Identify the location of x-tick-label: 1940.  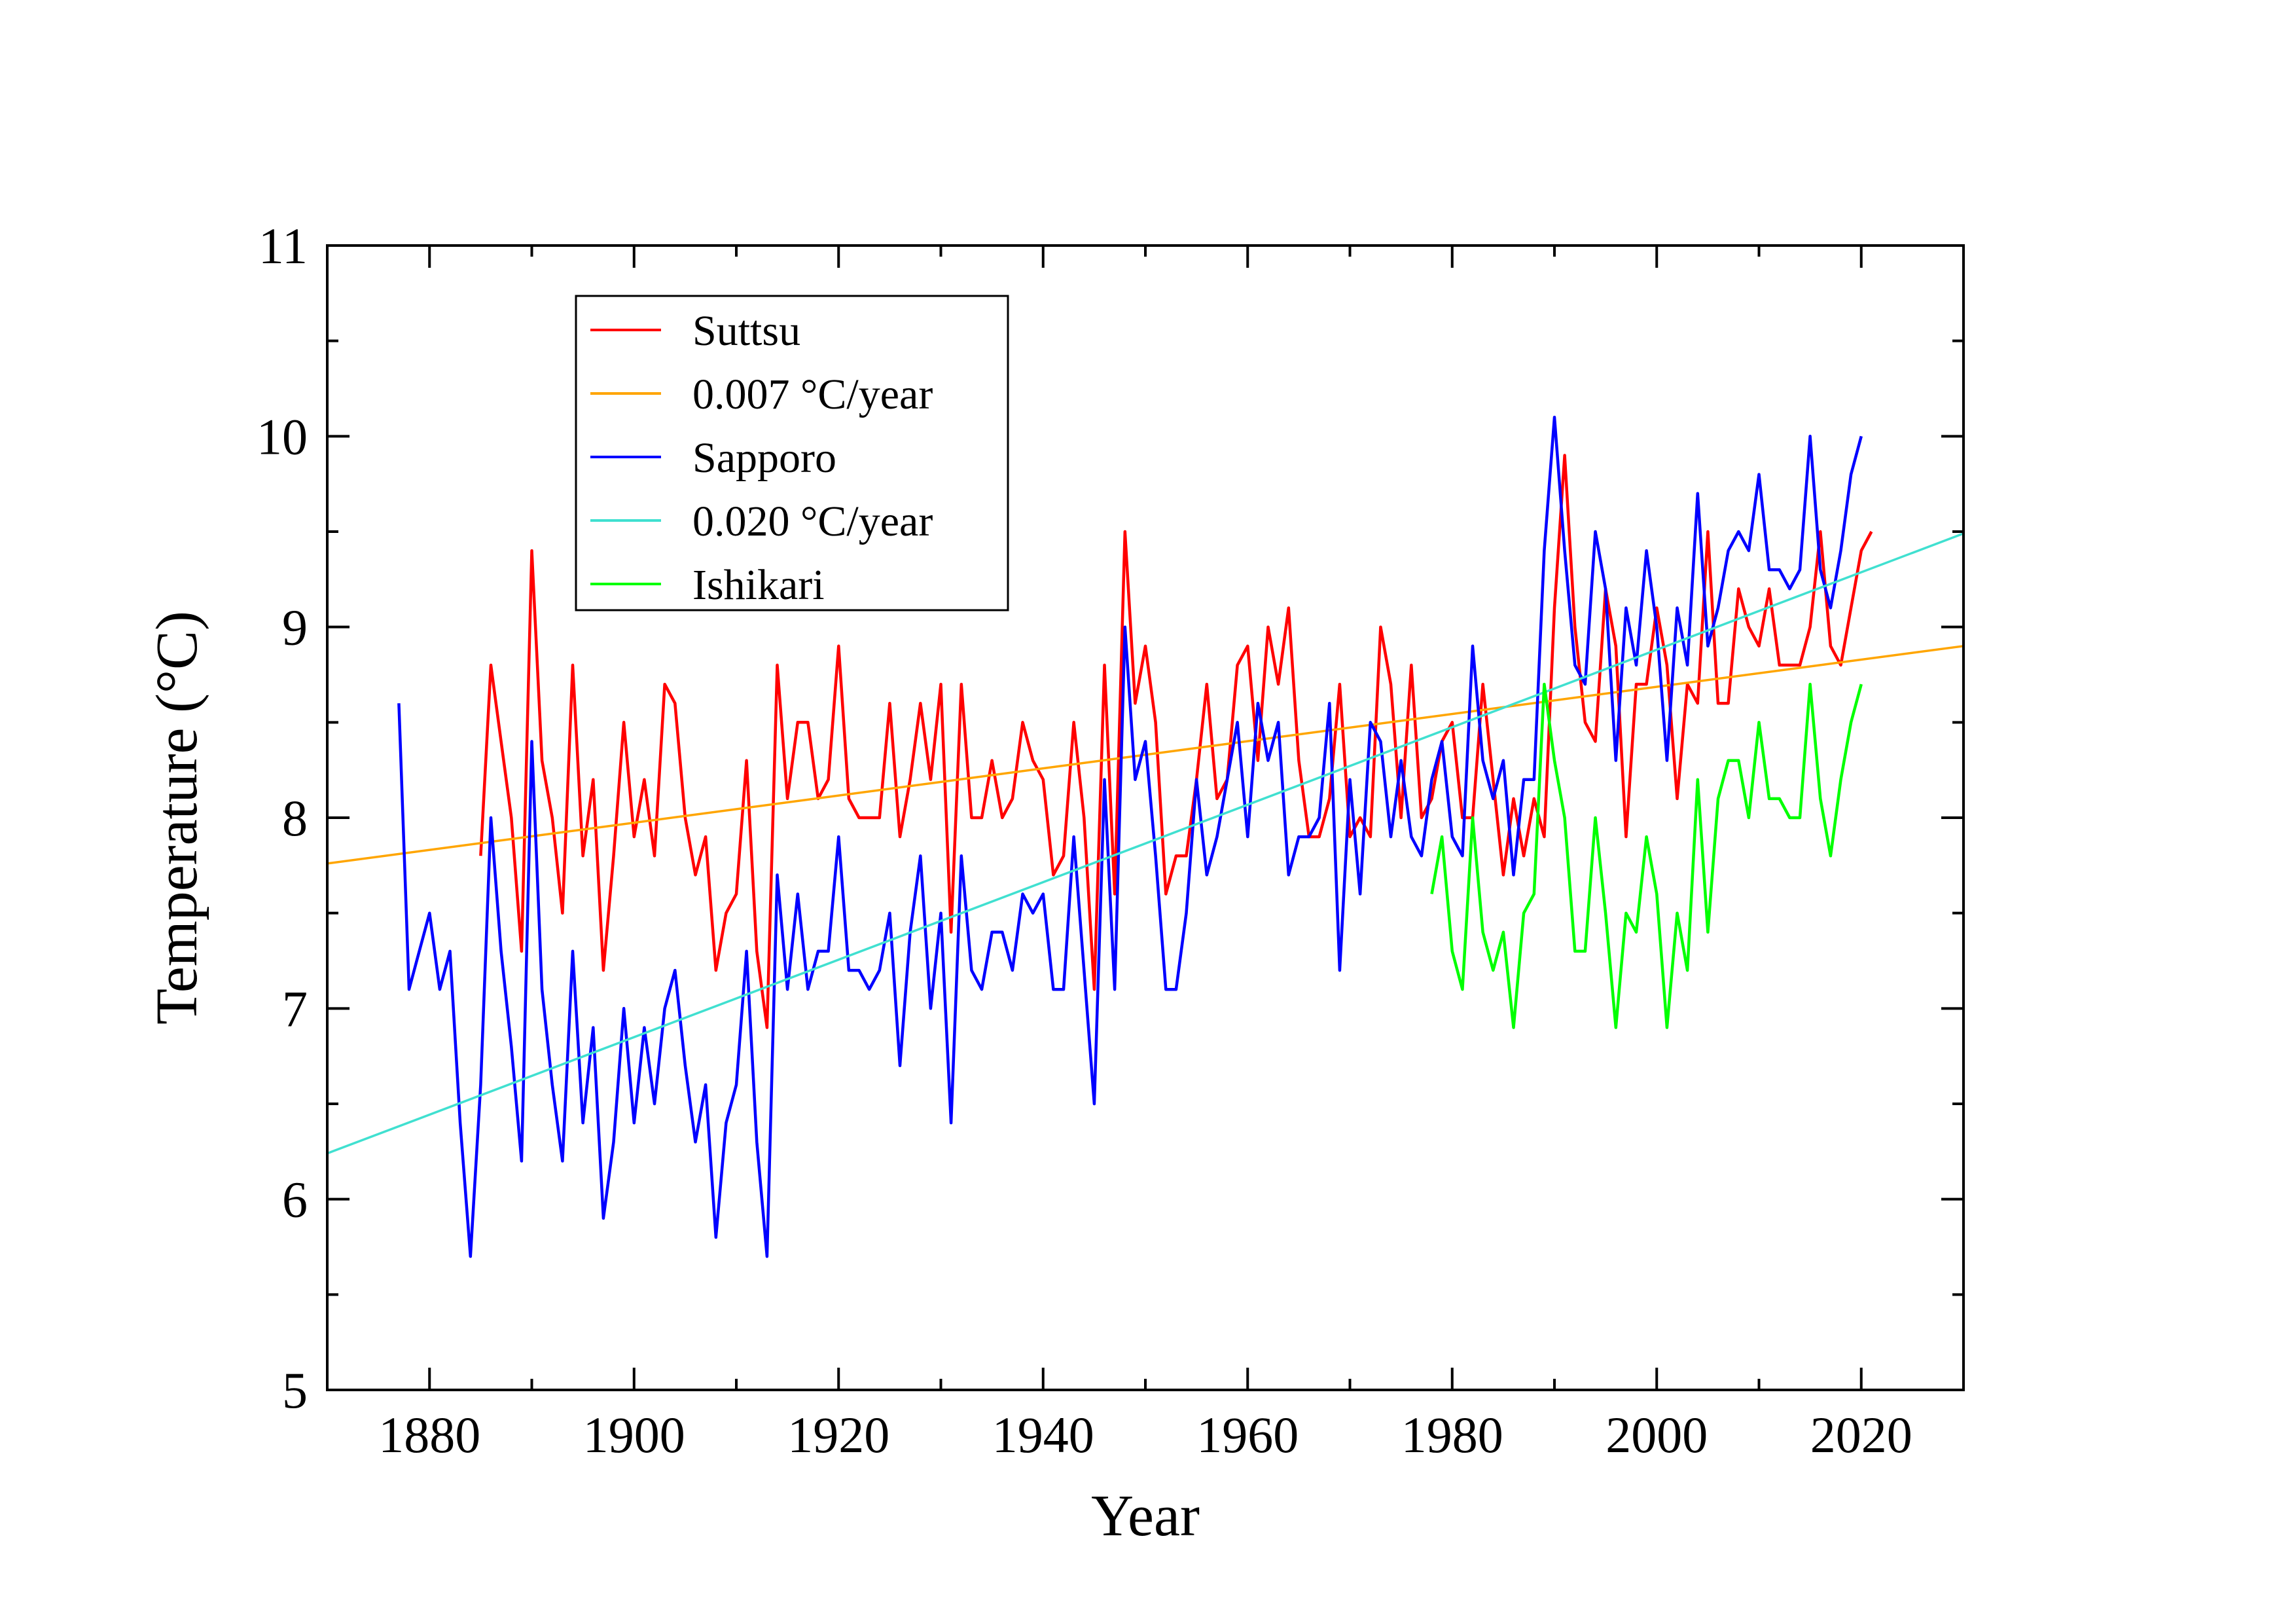
(1043, 1434).